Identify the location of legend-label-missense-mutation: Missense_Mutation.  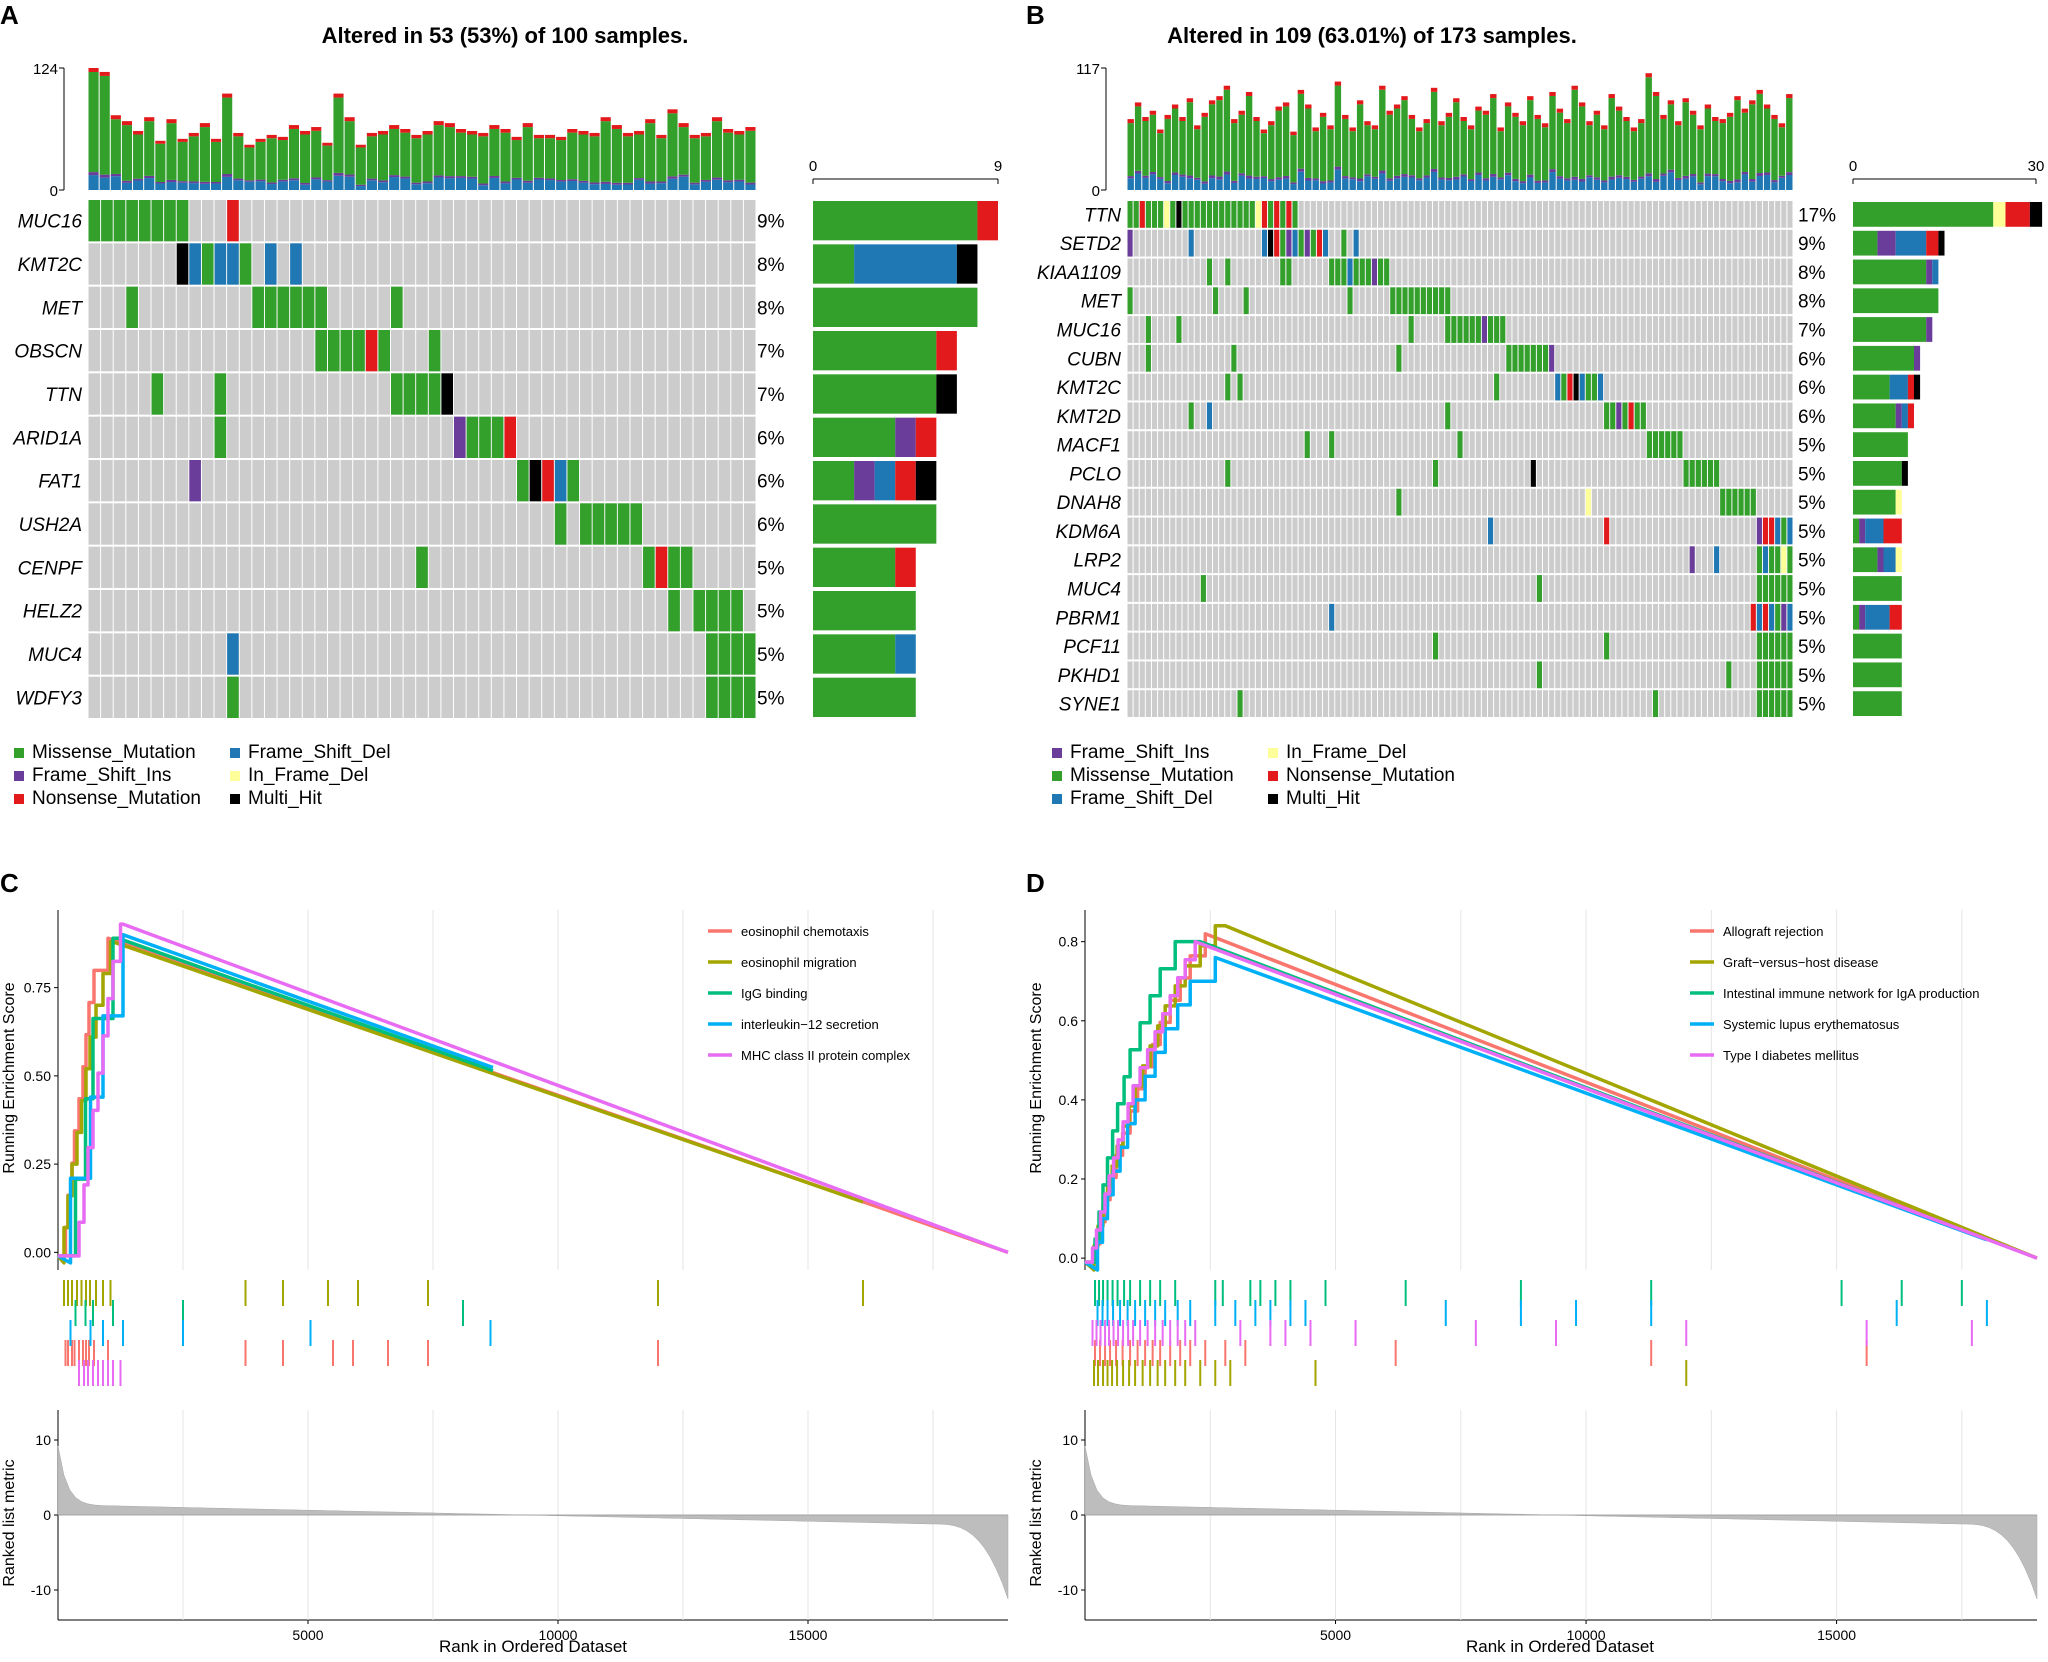
(1152, 775).